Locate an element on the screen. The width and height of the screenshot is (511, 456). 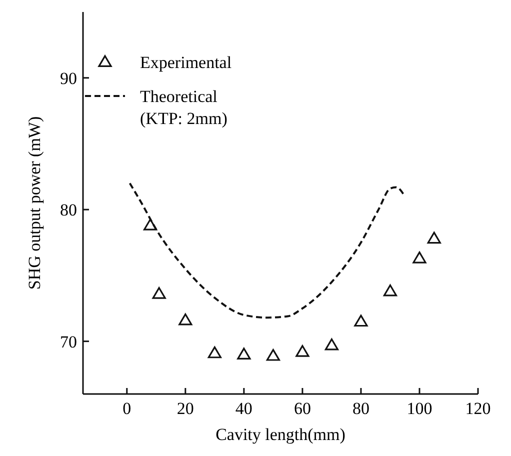
x-tick-label: 80 is located at coordinates (361, 408).